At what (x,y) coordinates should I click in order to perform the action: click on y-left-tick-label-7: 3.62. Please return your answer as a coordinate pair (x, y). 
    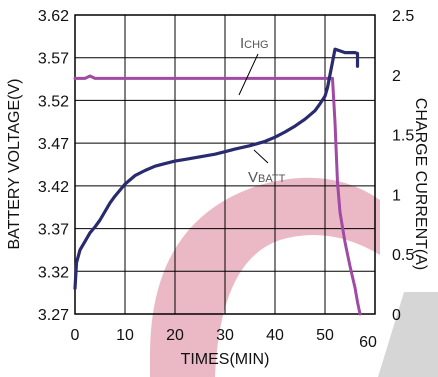
    Looking at the image, I should click on (53, 16).